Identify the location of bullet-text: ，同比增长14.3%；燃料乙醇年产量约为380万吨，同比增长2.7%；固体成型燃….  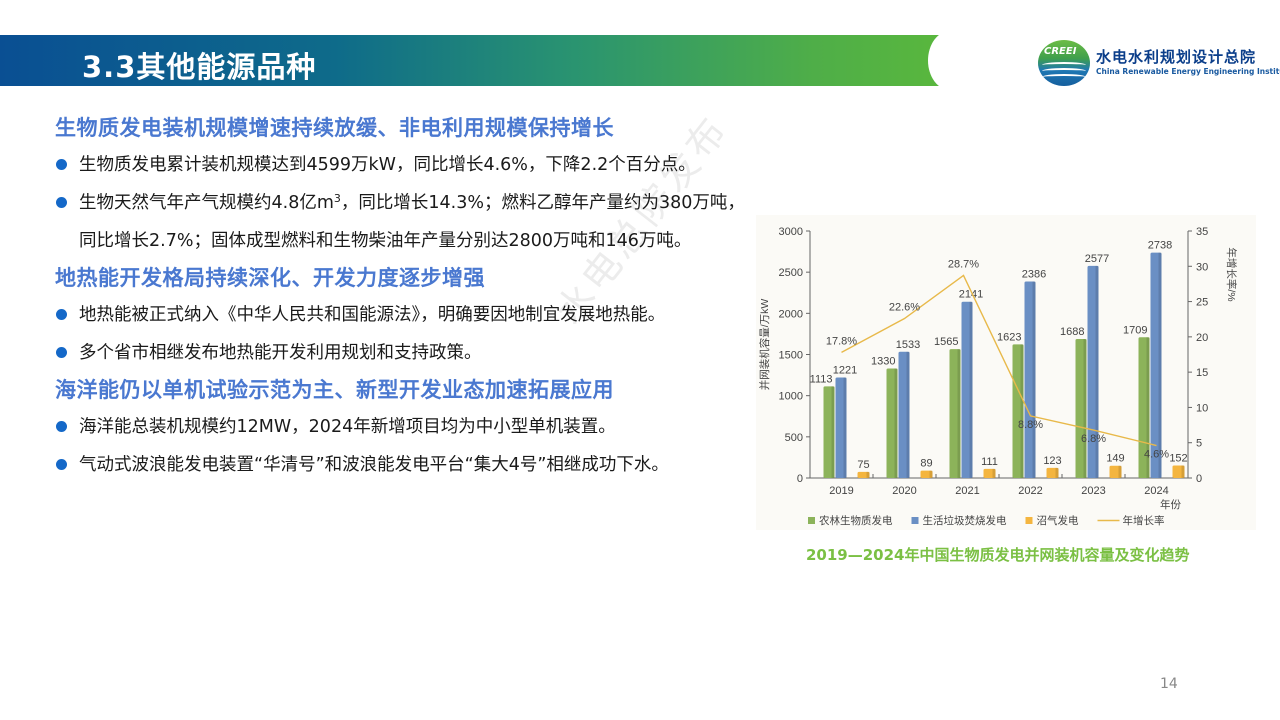
(412, 222).